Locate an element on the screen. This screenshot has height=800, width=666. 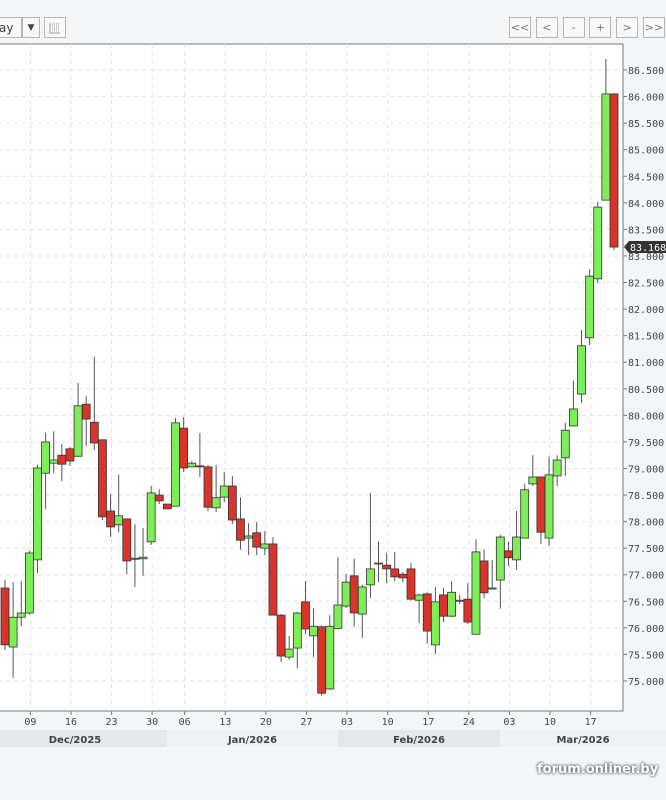
prev-button: < is located at coordinates (546, 27).